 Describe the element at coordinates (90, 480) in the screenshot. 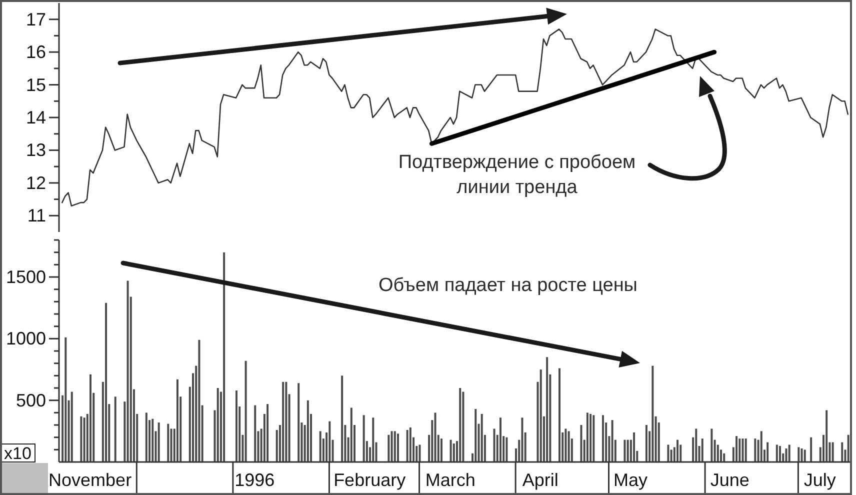

I see `x-tick-label: November` at that location.